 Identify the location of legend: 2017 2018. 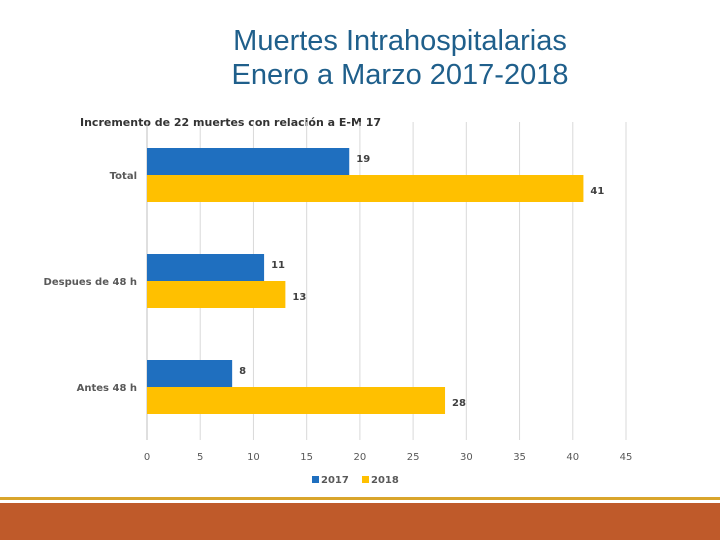
(355, 480).